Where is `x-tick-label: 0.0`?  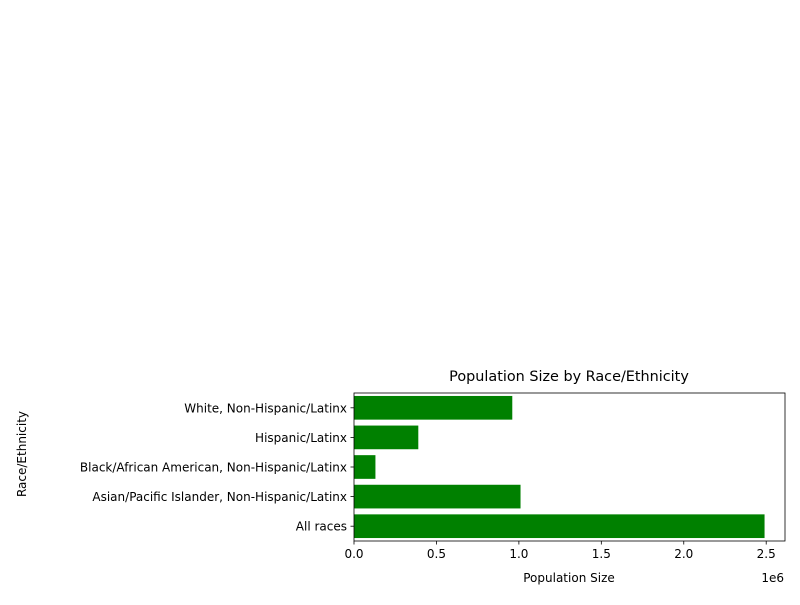 x-tick-label: 0.0 is located at coordinates (353, 554).